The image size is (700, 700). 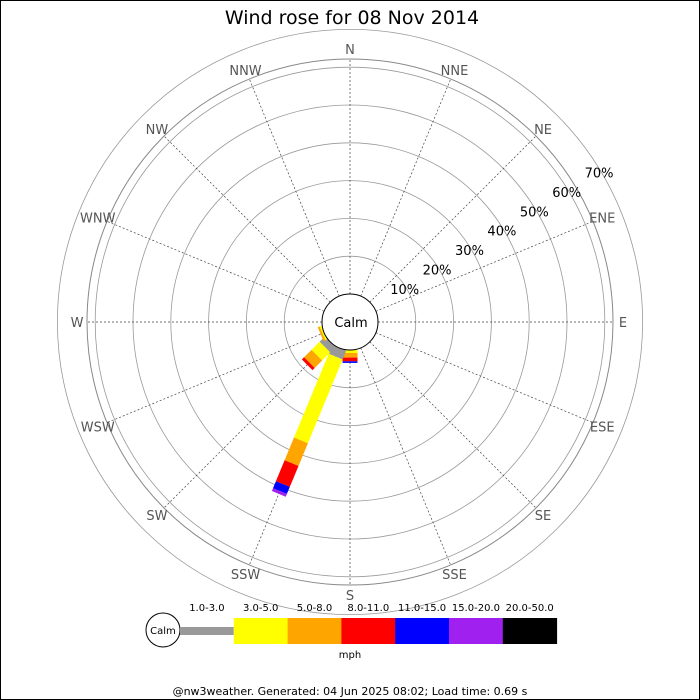 What do you see at coordinates (602, 427) in the screenshot?
I see `direction-label-ese: ESE` at bounding box center [602, 427].